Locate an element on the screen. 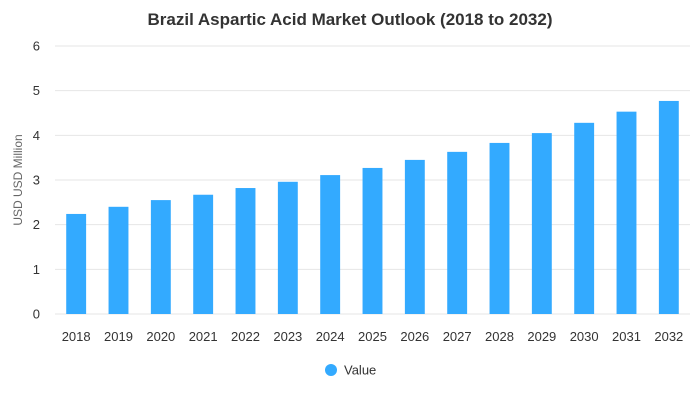  y-tick-label: 0 is located at coordinates (36, 314).